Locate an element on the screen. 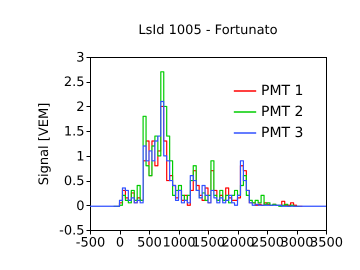 The width and height of the screenshot is (360, 270). y-tick-label: 1 is located at coordinates (80, 156).